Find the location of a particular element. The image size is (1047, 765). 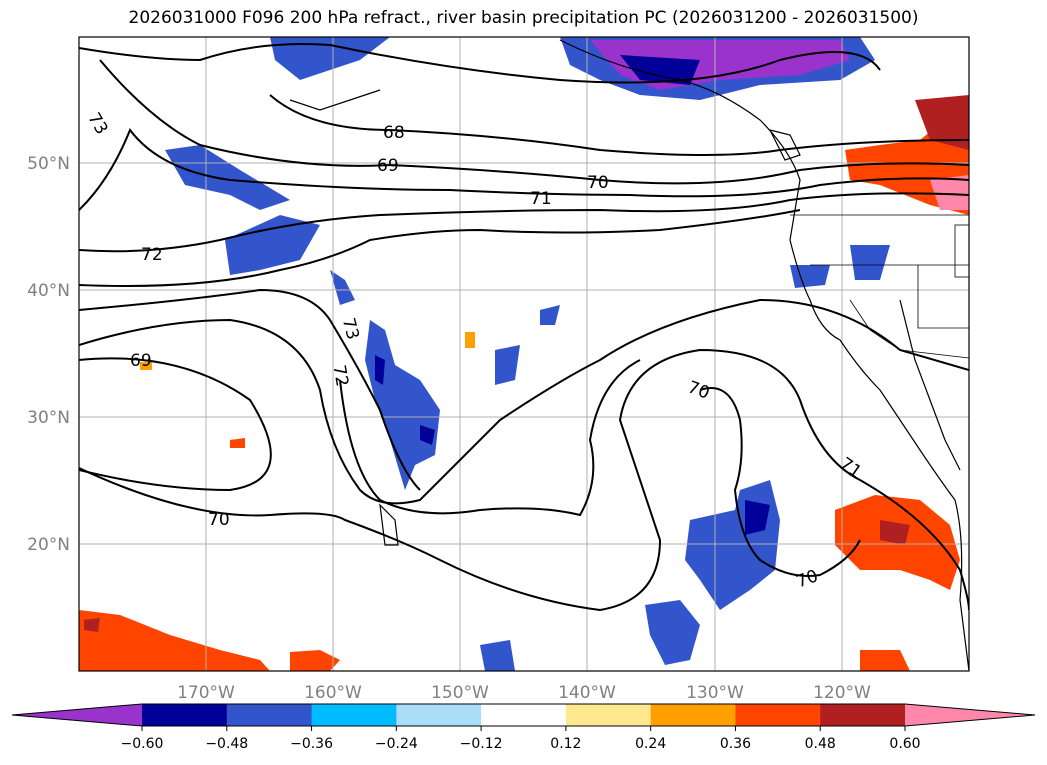

lat-axis-labels: 50°N 40°N 30°N 20°N is located at coordinates (48, 354).